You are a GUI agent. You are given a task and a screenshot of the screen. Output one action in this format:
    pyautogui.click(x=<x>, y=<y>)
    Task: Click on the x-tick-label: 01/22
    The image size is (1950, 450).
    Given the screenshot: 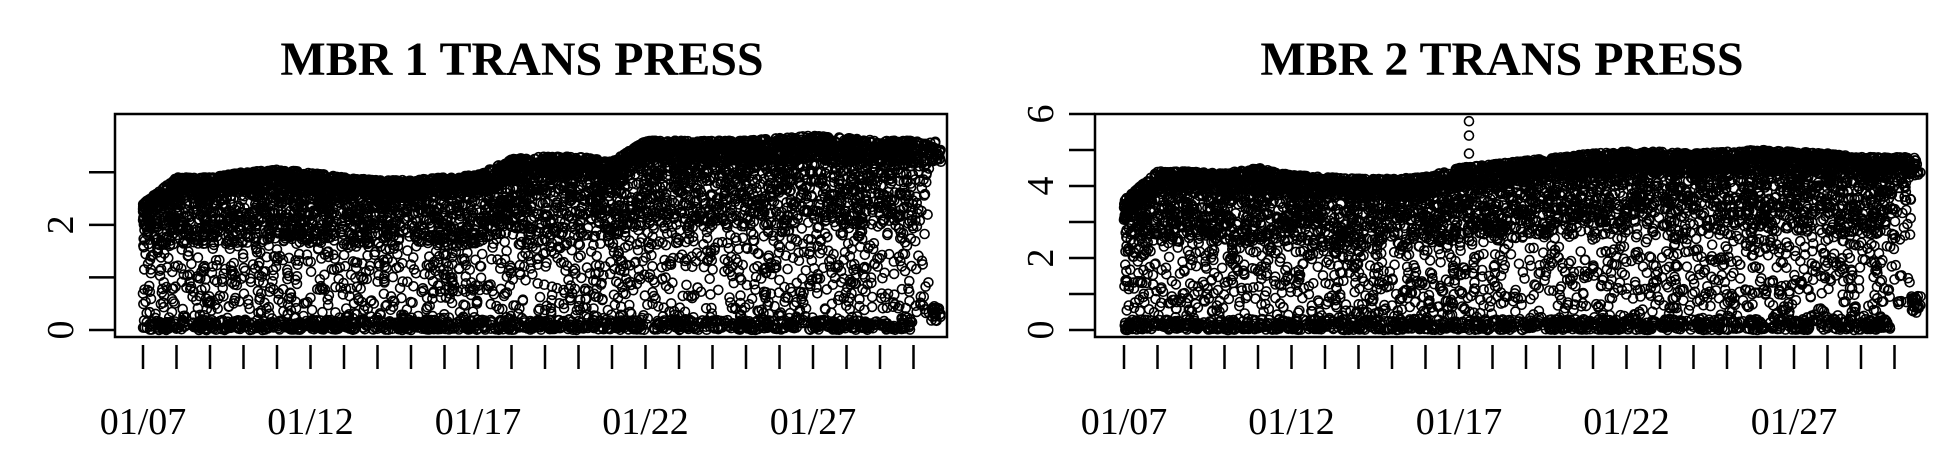 What is the action you would take?
    pyautogui.click(x=645, y=422)
    